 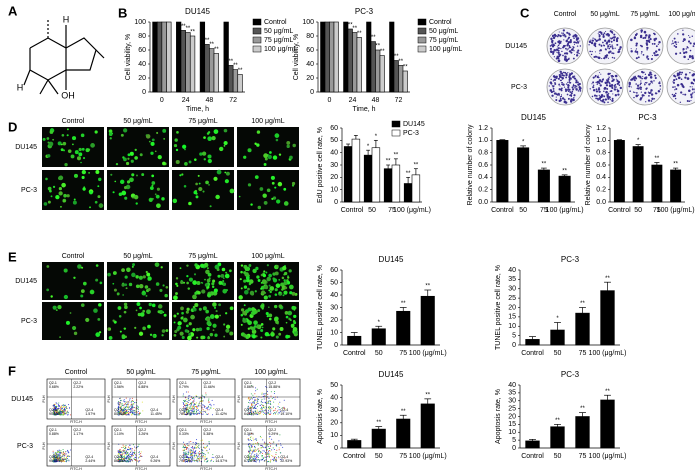 What do you see at coordinates (334, 128) in the screenshot?
I see `y-tick-label: 60` at bounding box center [334, 128].